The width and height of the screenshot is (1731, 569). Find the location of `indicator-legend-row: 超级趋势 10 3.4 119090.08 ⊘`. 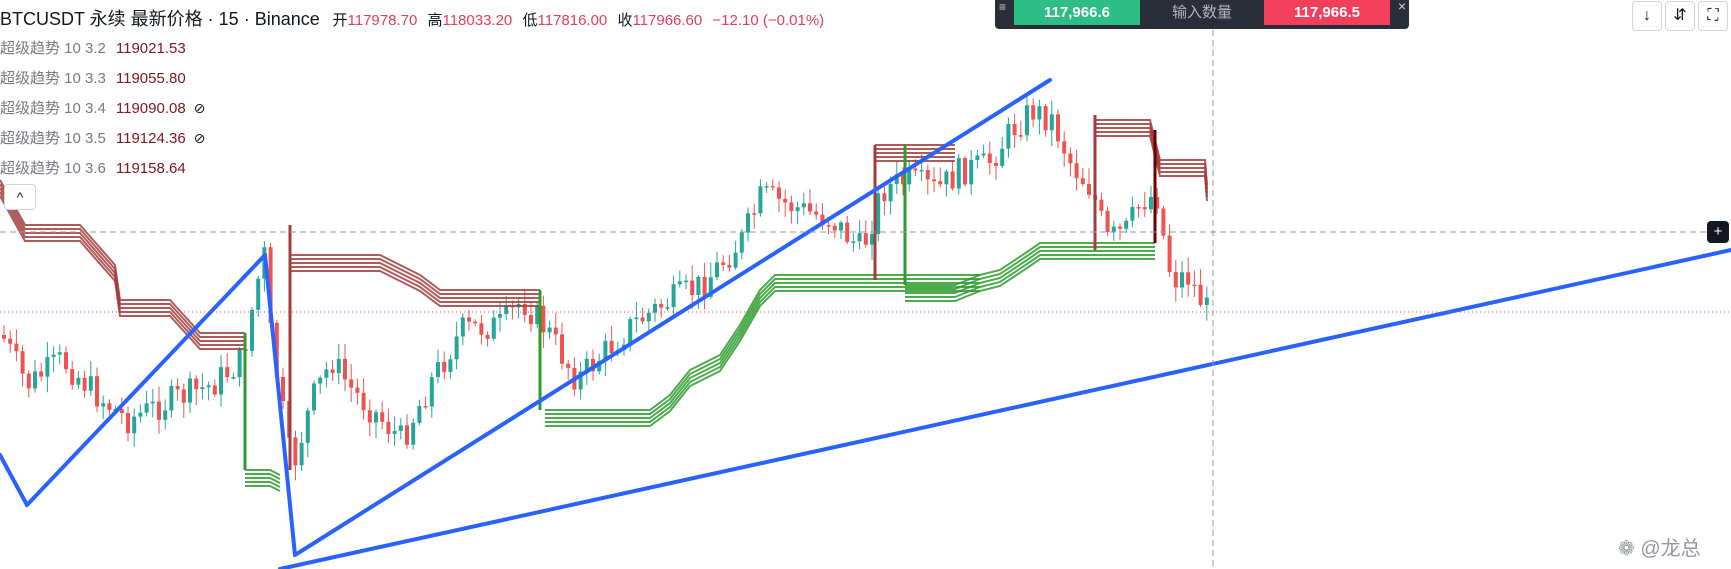

indicator-legend-row: 超级趋势 10 3.4 119090.08 ⊘ is located at coordinates (102, 107).